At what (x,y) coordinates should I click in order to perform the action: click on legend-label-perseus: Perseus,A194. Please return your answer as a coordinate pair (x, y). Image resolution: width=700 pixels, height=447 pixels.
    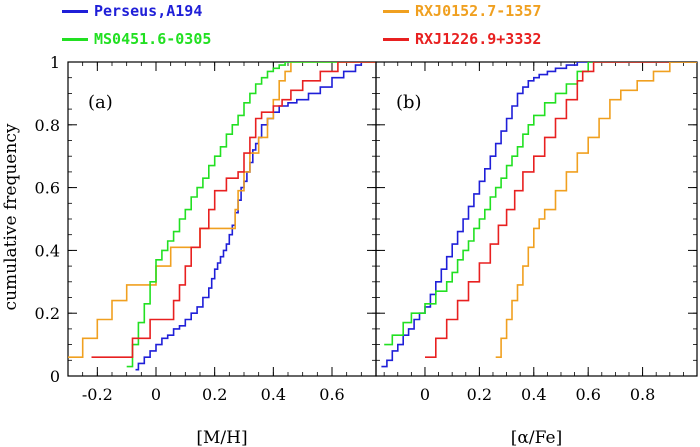
    Looking at the image, I should click on (148, 11).